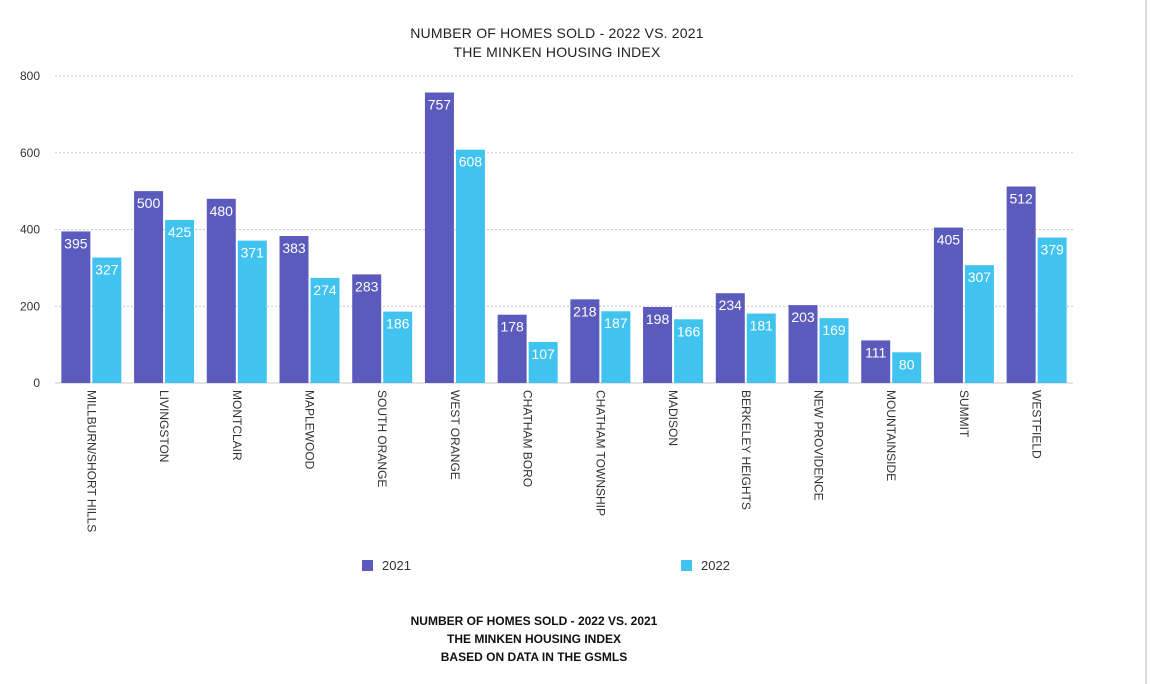 This screenshot has width=1150, height=684. What do you see at coordinates (1052, 250) in the screenshot?
I see `data-label-2022: 379` at bounding box center [1052, 250].